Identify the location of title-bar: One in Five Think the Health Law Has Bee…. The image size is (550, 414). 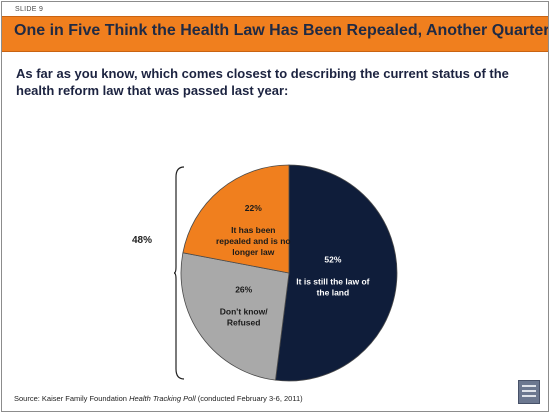
(275, 34).